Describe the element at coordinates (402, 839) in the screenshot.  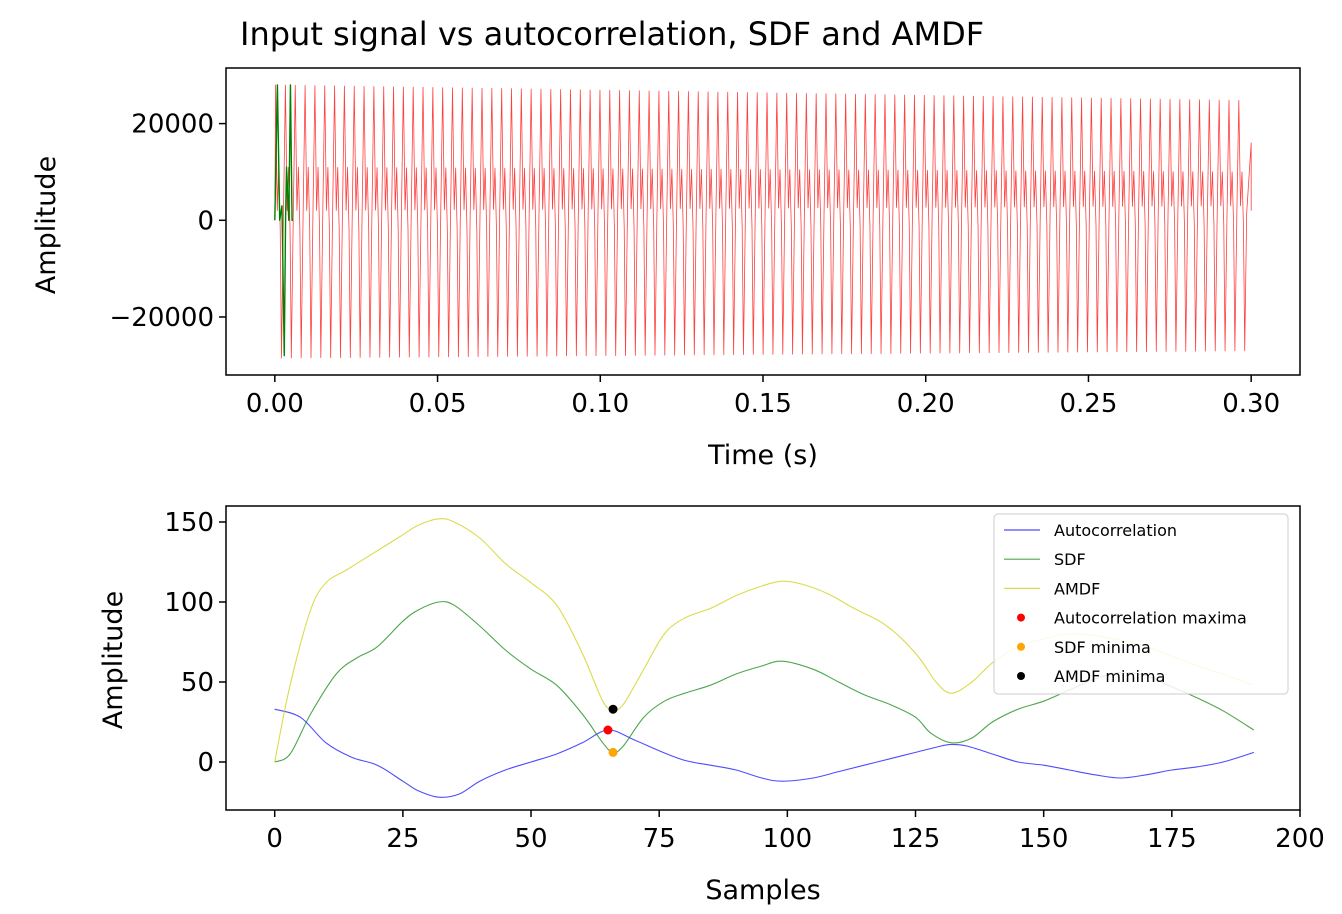
I see `bottom-x-tick-label: 25` at that location.